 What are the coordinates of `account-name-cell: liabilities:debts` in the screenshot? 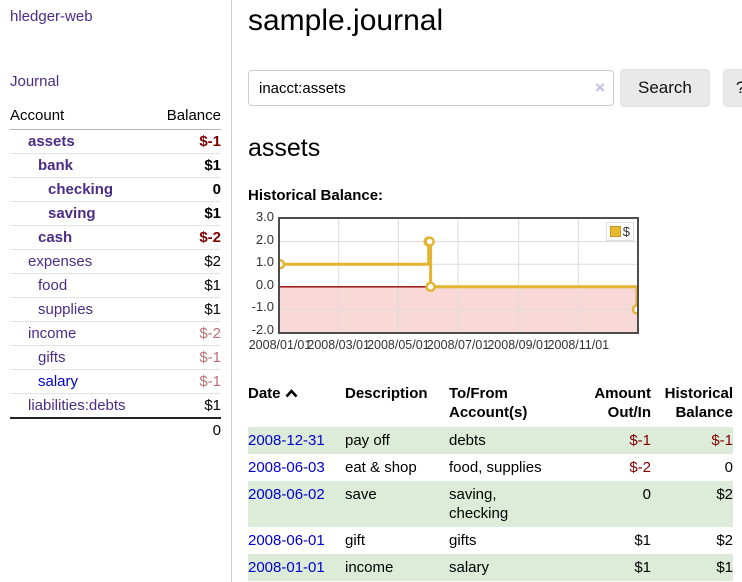 It's located at (82, 406).